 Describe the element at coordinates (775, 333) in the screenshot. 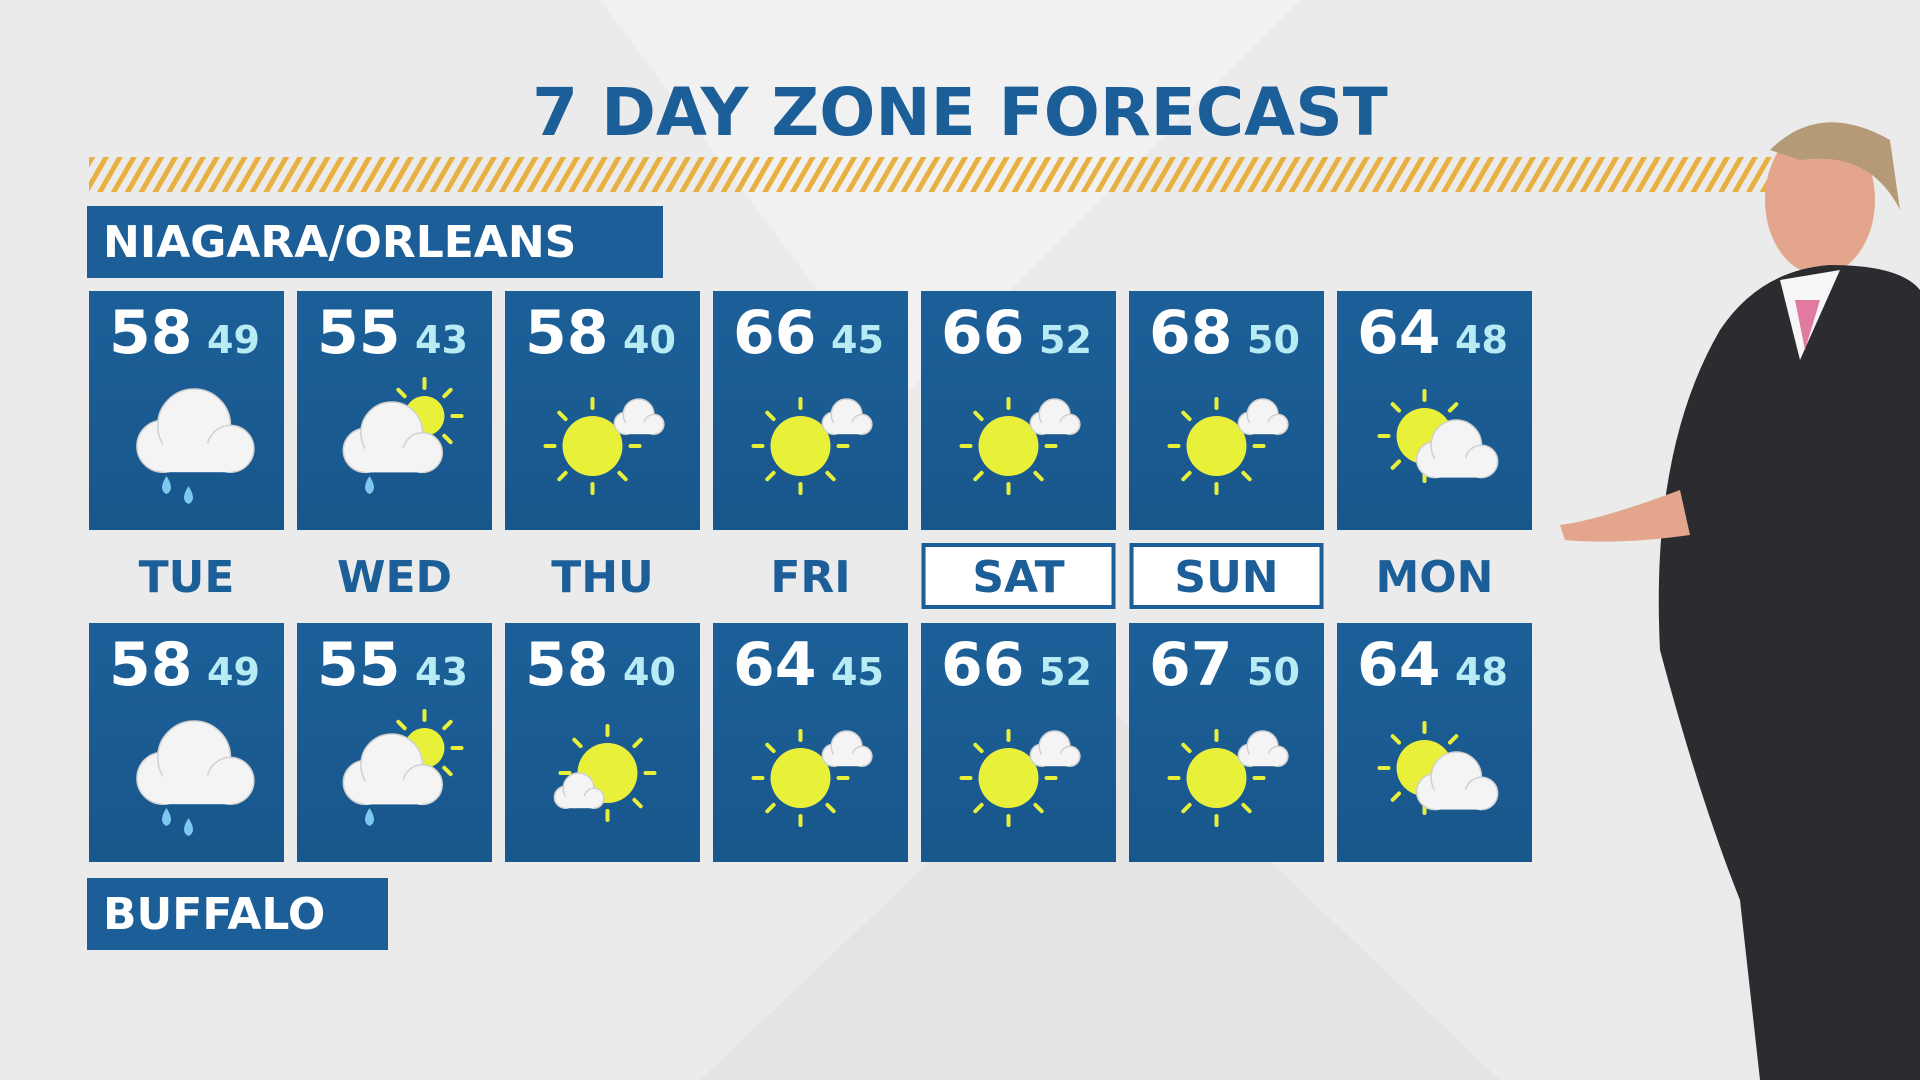

I see `high-temp: 66` at that location.